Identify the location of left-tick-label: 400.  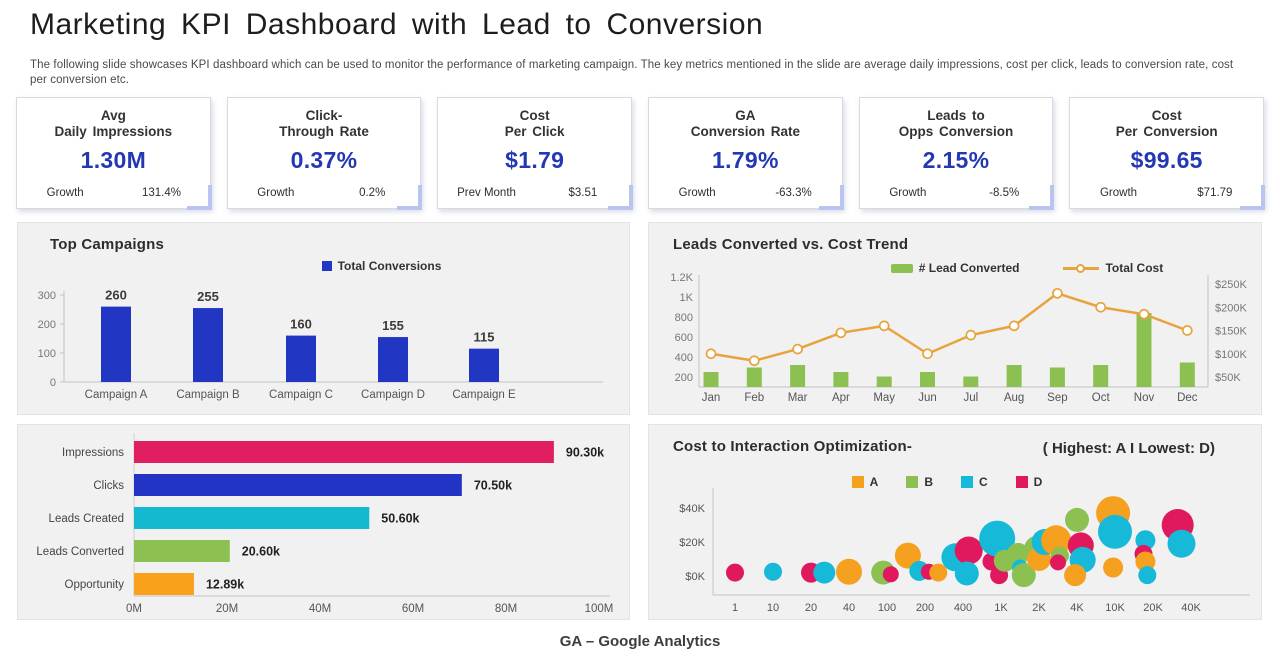
(684, 358).